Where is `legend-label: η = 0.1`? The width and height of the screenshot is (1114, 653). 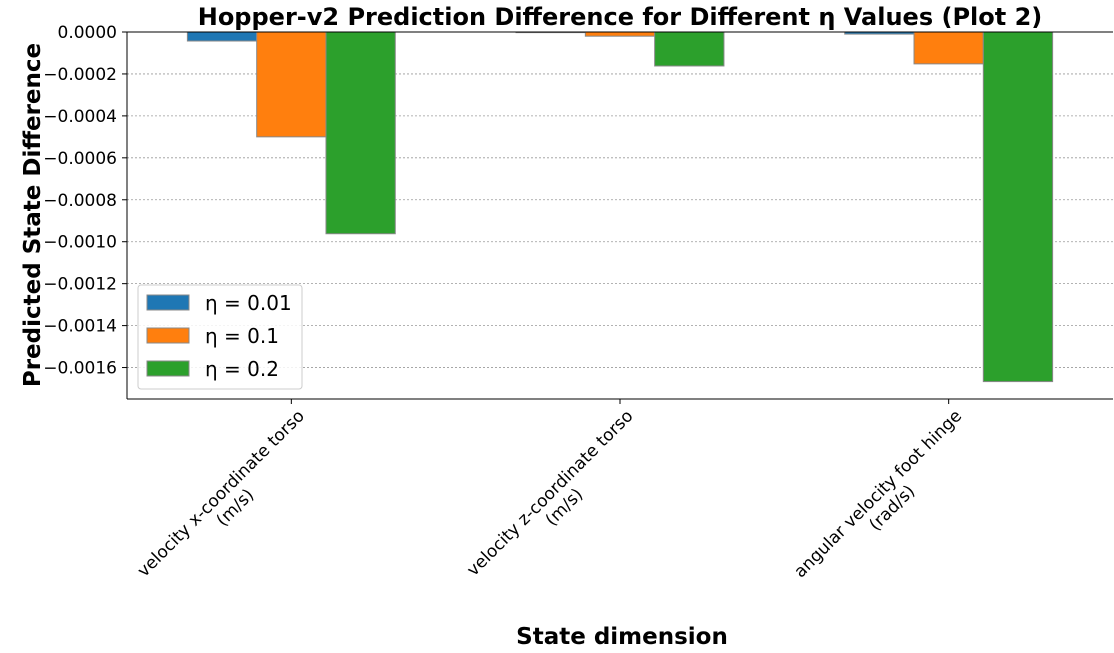 legend-label: η = 0.1 is located at coordinates (242, 336).